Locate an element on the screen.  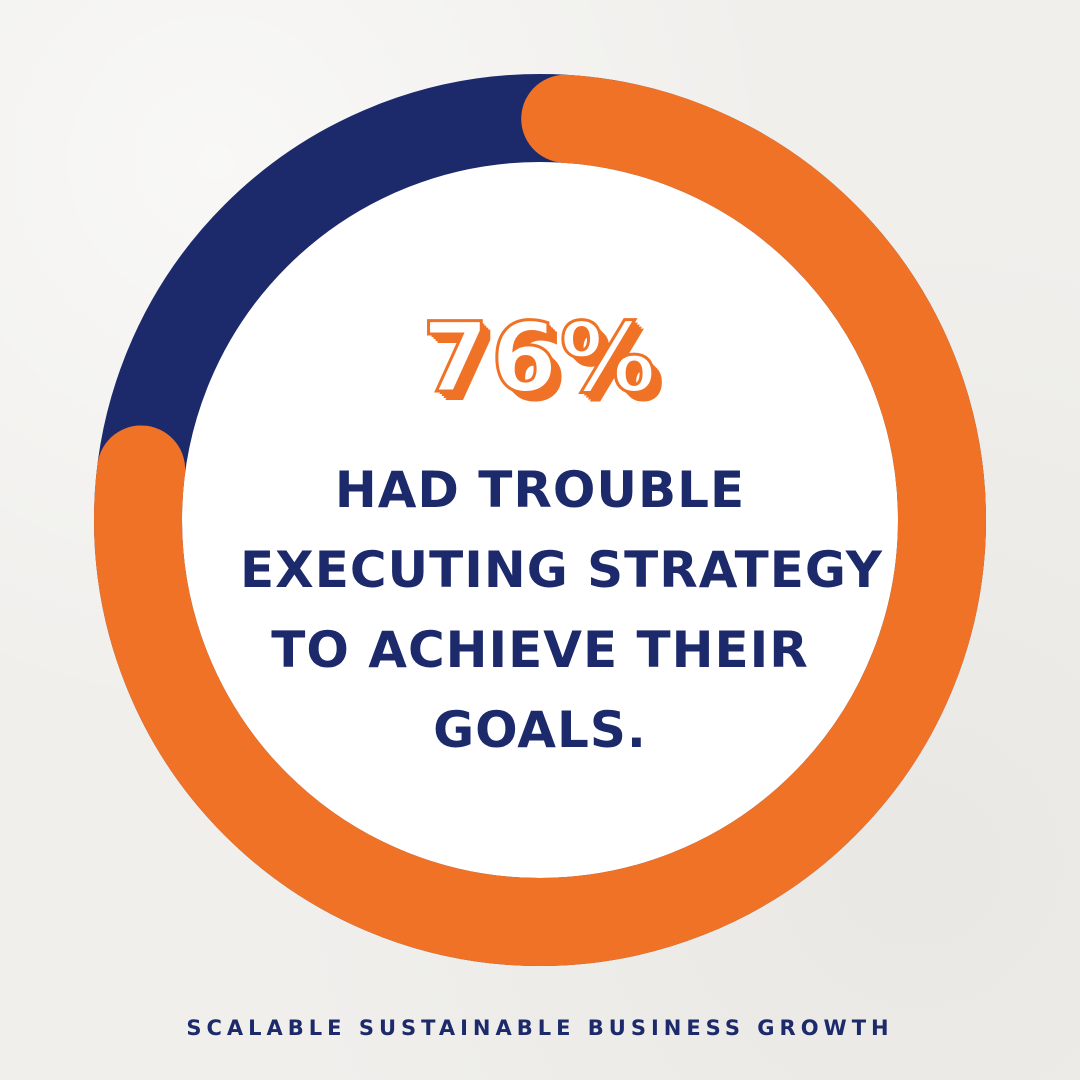
caption-line: GOALS. is located at coordinates (540, 730).